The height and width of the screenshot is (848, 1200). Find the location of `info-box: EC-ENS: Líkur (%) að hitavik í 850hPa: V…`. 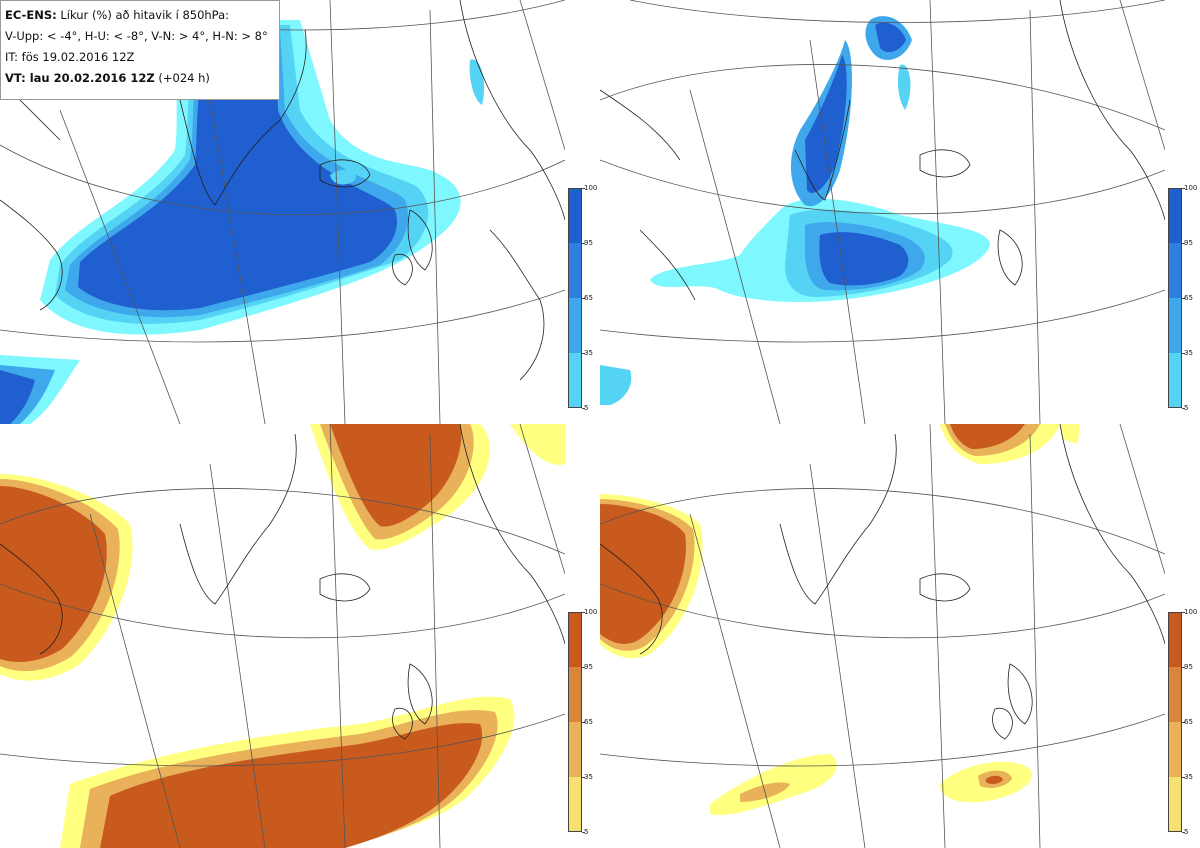

info-box: EC-ENS: Líkur (%) að hitavik í 850hPa: V… is located at coordinates (140, 50).